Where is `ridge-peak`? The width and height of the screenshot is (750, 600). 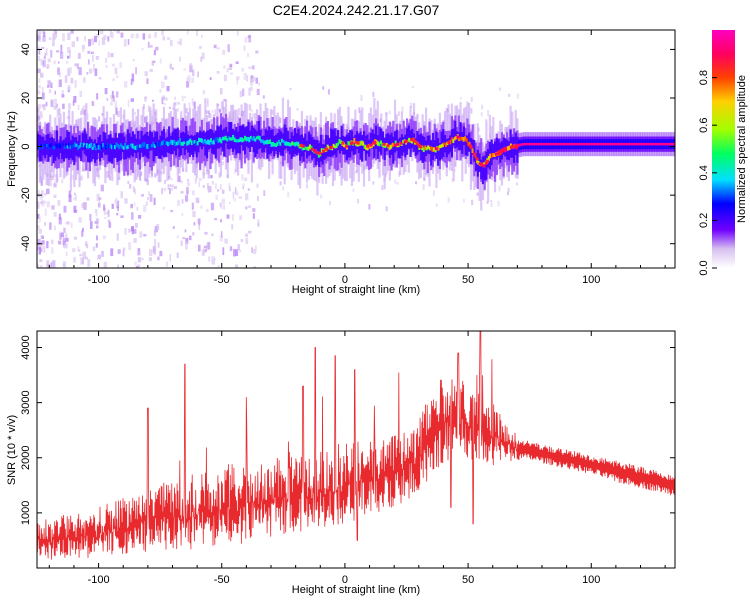
ridge-peak is located at coordinates (303, 146).